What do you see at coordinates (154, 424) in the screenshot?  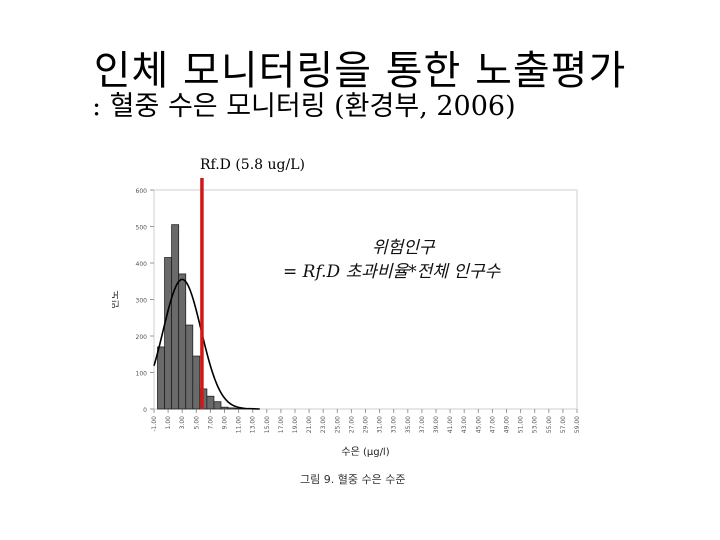 I see `x-tick-label: -1.00` at bounding box center [154, 424].